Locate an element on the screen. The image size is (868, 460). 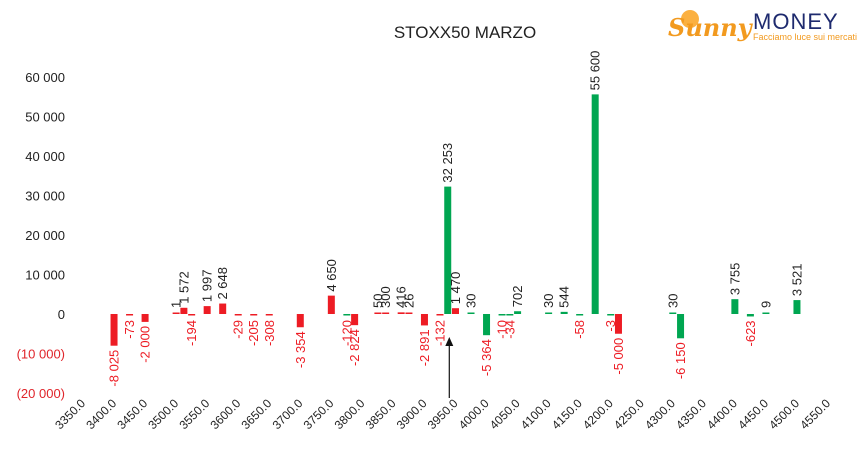
x-tick-label: 3750.0 is located at coordinates (319, 414).